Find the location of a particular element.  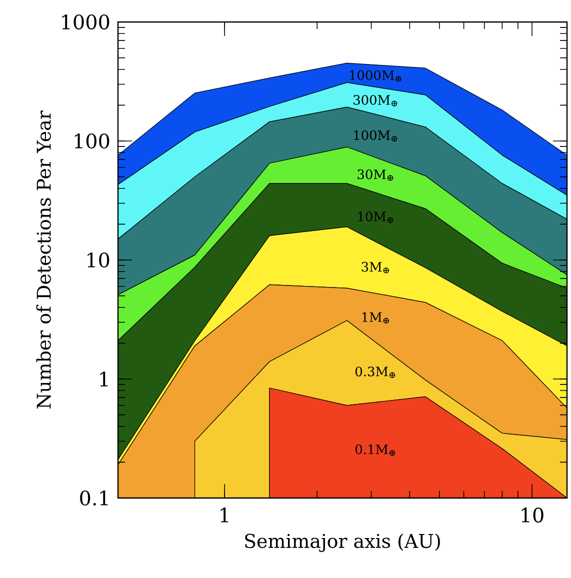

x-axis-title: Semimajor axis (AU) is located at coordinates (342, 542).